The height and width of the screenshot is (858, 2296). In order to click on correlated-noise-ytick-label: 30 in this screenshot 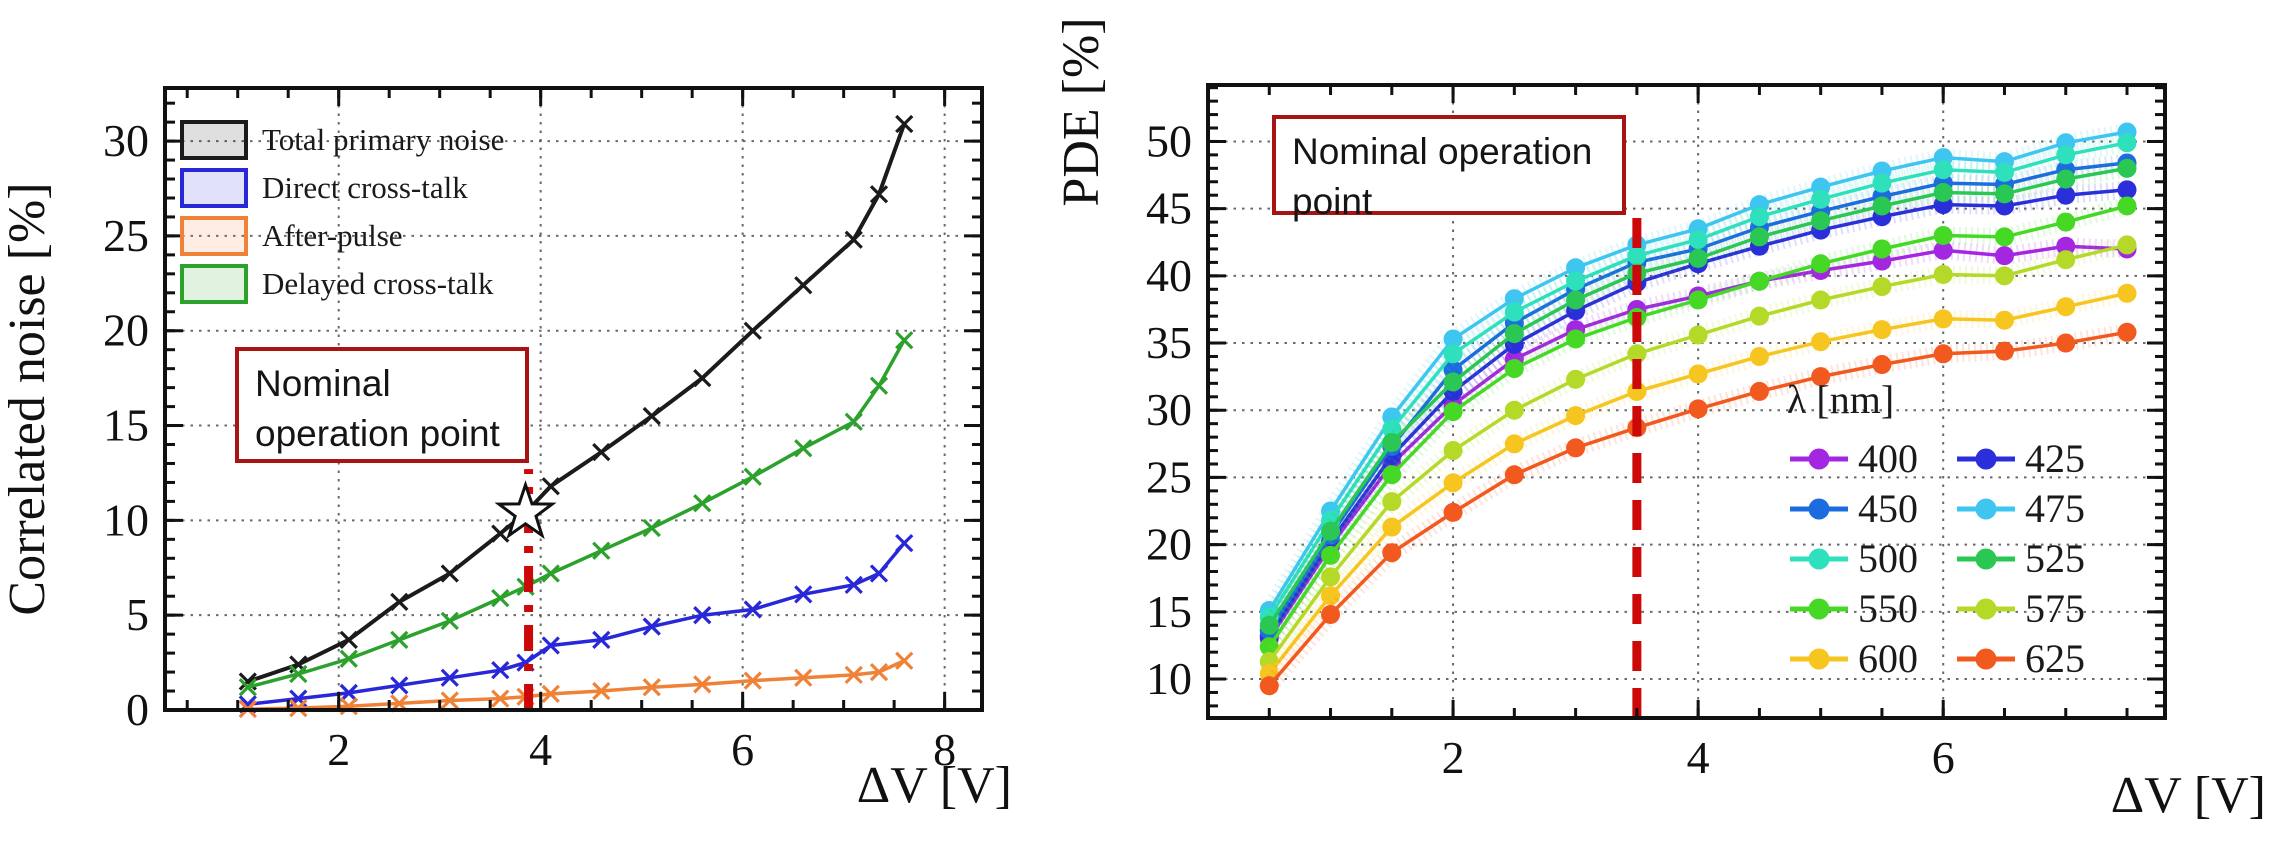, I will do `click(126, 140)`.